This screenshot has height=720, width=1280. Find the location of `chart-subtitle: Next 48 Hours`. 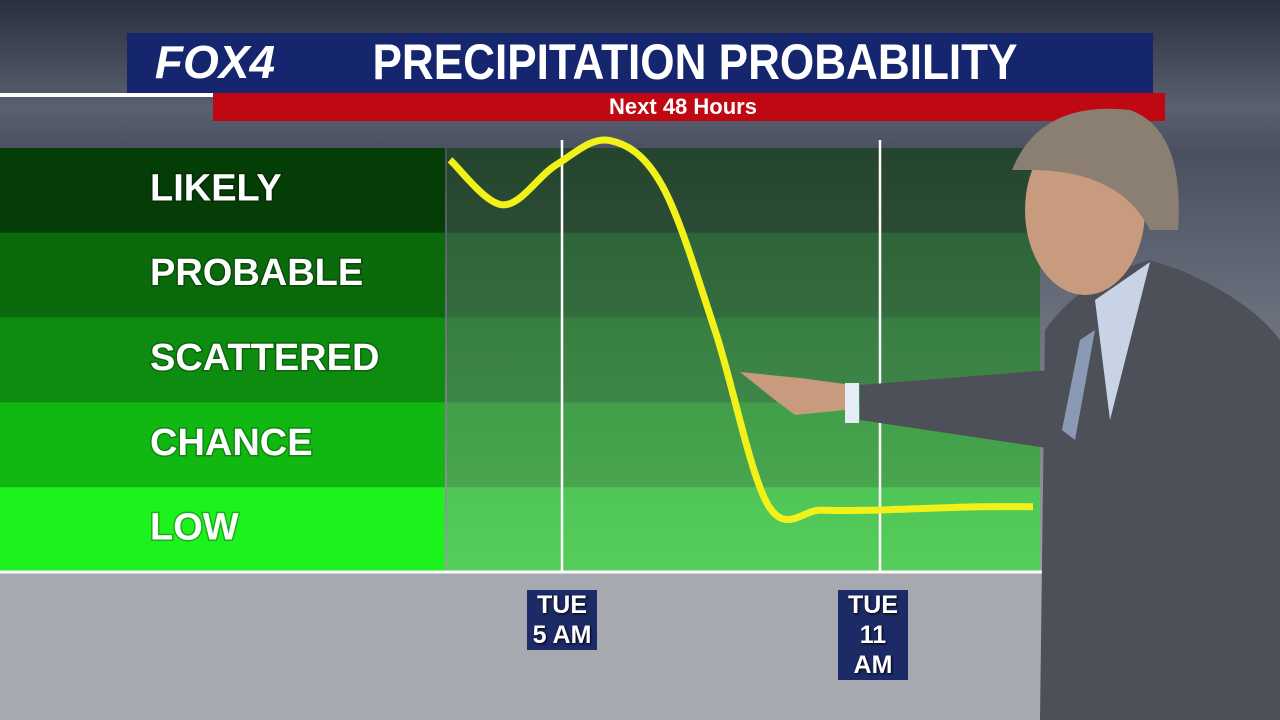

chart-subtitle: Next 48 Hours is located at coordinates (683, 106).